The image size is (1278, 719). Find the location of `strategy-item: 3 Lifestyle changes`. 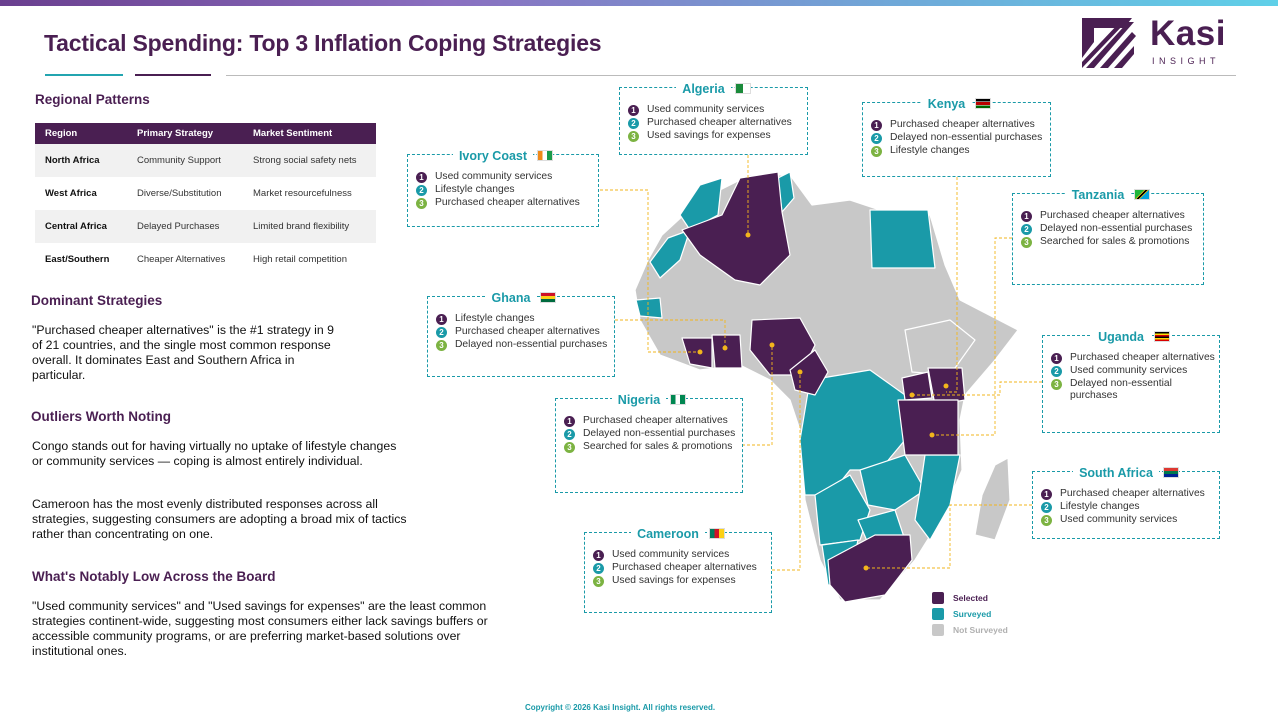

strategy-item: 3 Lifestyle changes is located at coordinates (958, 151).